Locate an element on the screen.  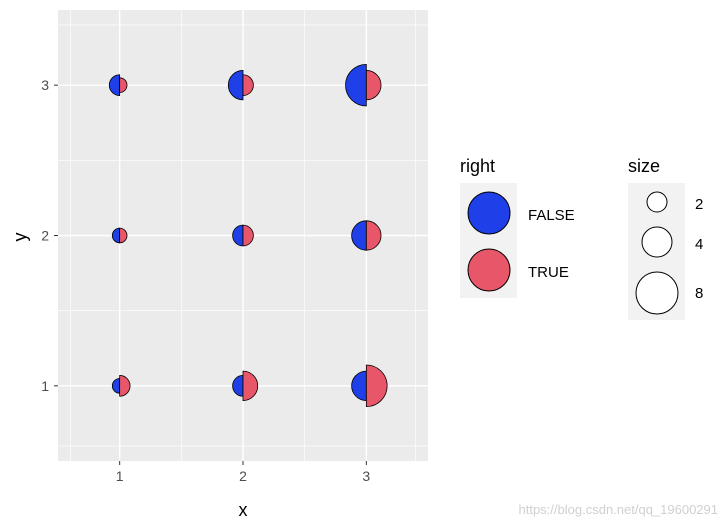
legend-label-false: FALSE is located at coordinates (551, 215).